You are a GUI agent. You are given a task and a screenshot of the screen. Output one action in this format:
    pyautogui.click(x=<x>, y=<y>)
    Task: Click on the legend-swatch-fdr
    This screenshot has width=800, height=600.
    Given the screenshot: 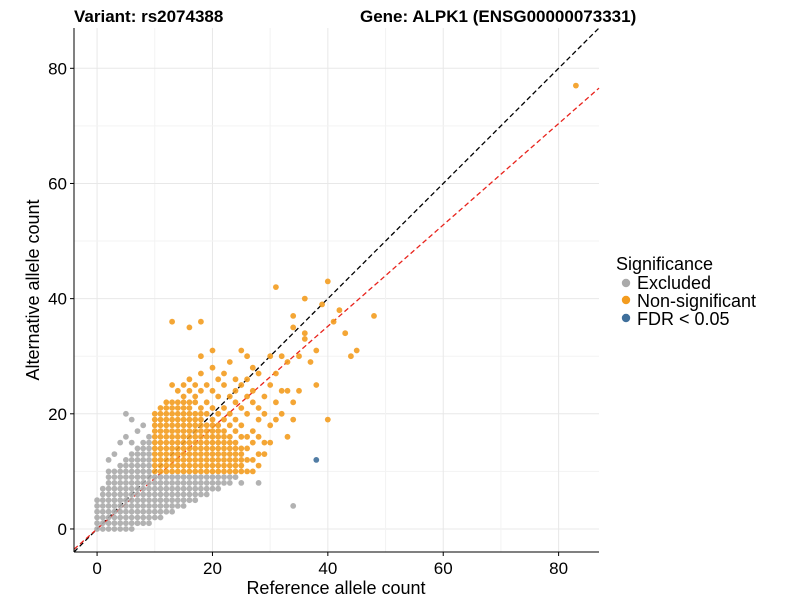 What is the action you would take?
    pyautogui.click(x=626, y=318)
    